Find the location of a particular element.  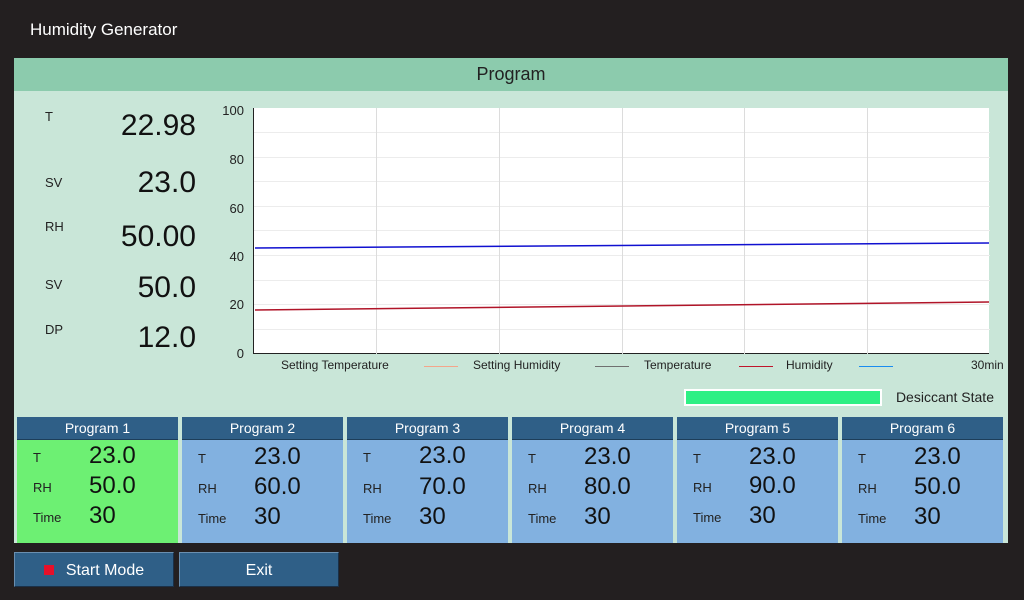

exit-label: Exit is located at coordinates (259, 570).